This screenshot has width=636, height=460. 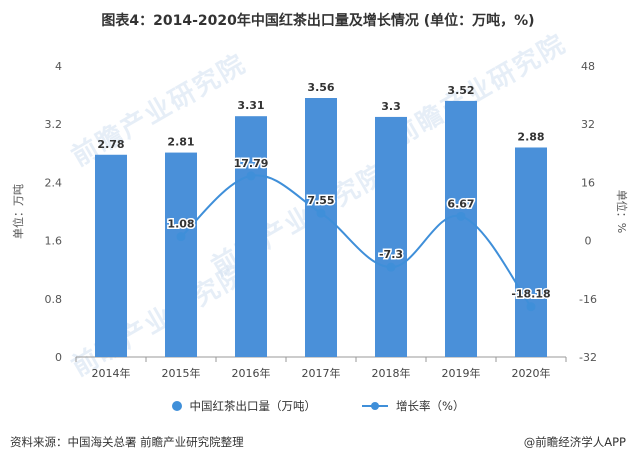 What do you see at coordinates (430, 406) in the screenshot?
I see `legend-line-label: 增长率（%）` at bounding box center [430, 406].